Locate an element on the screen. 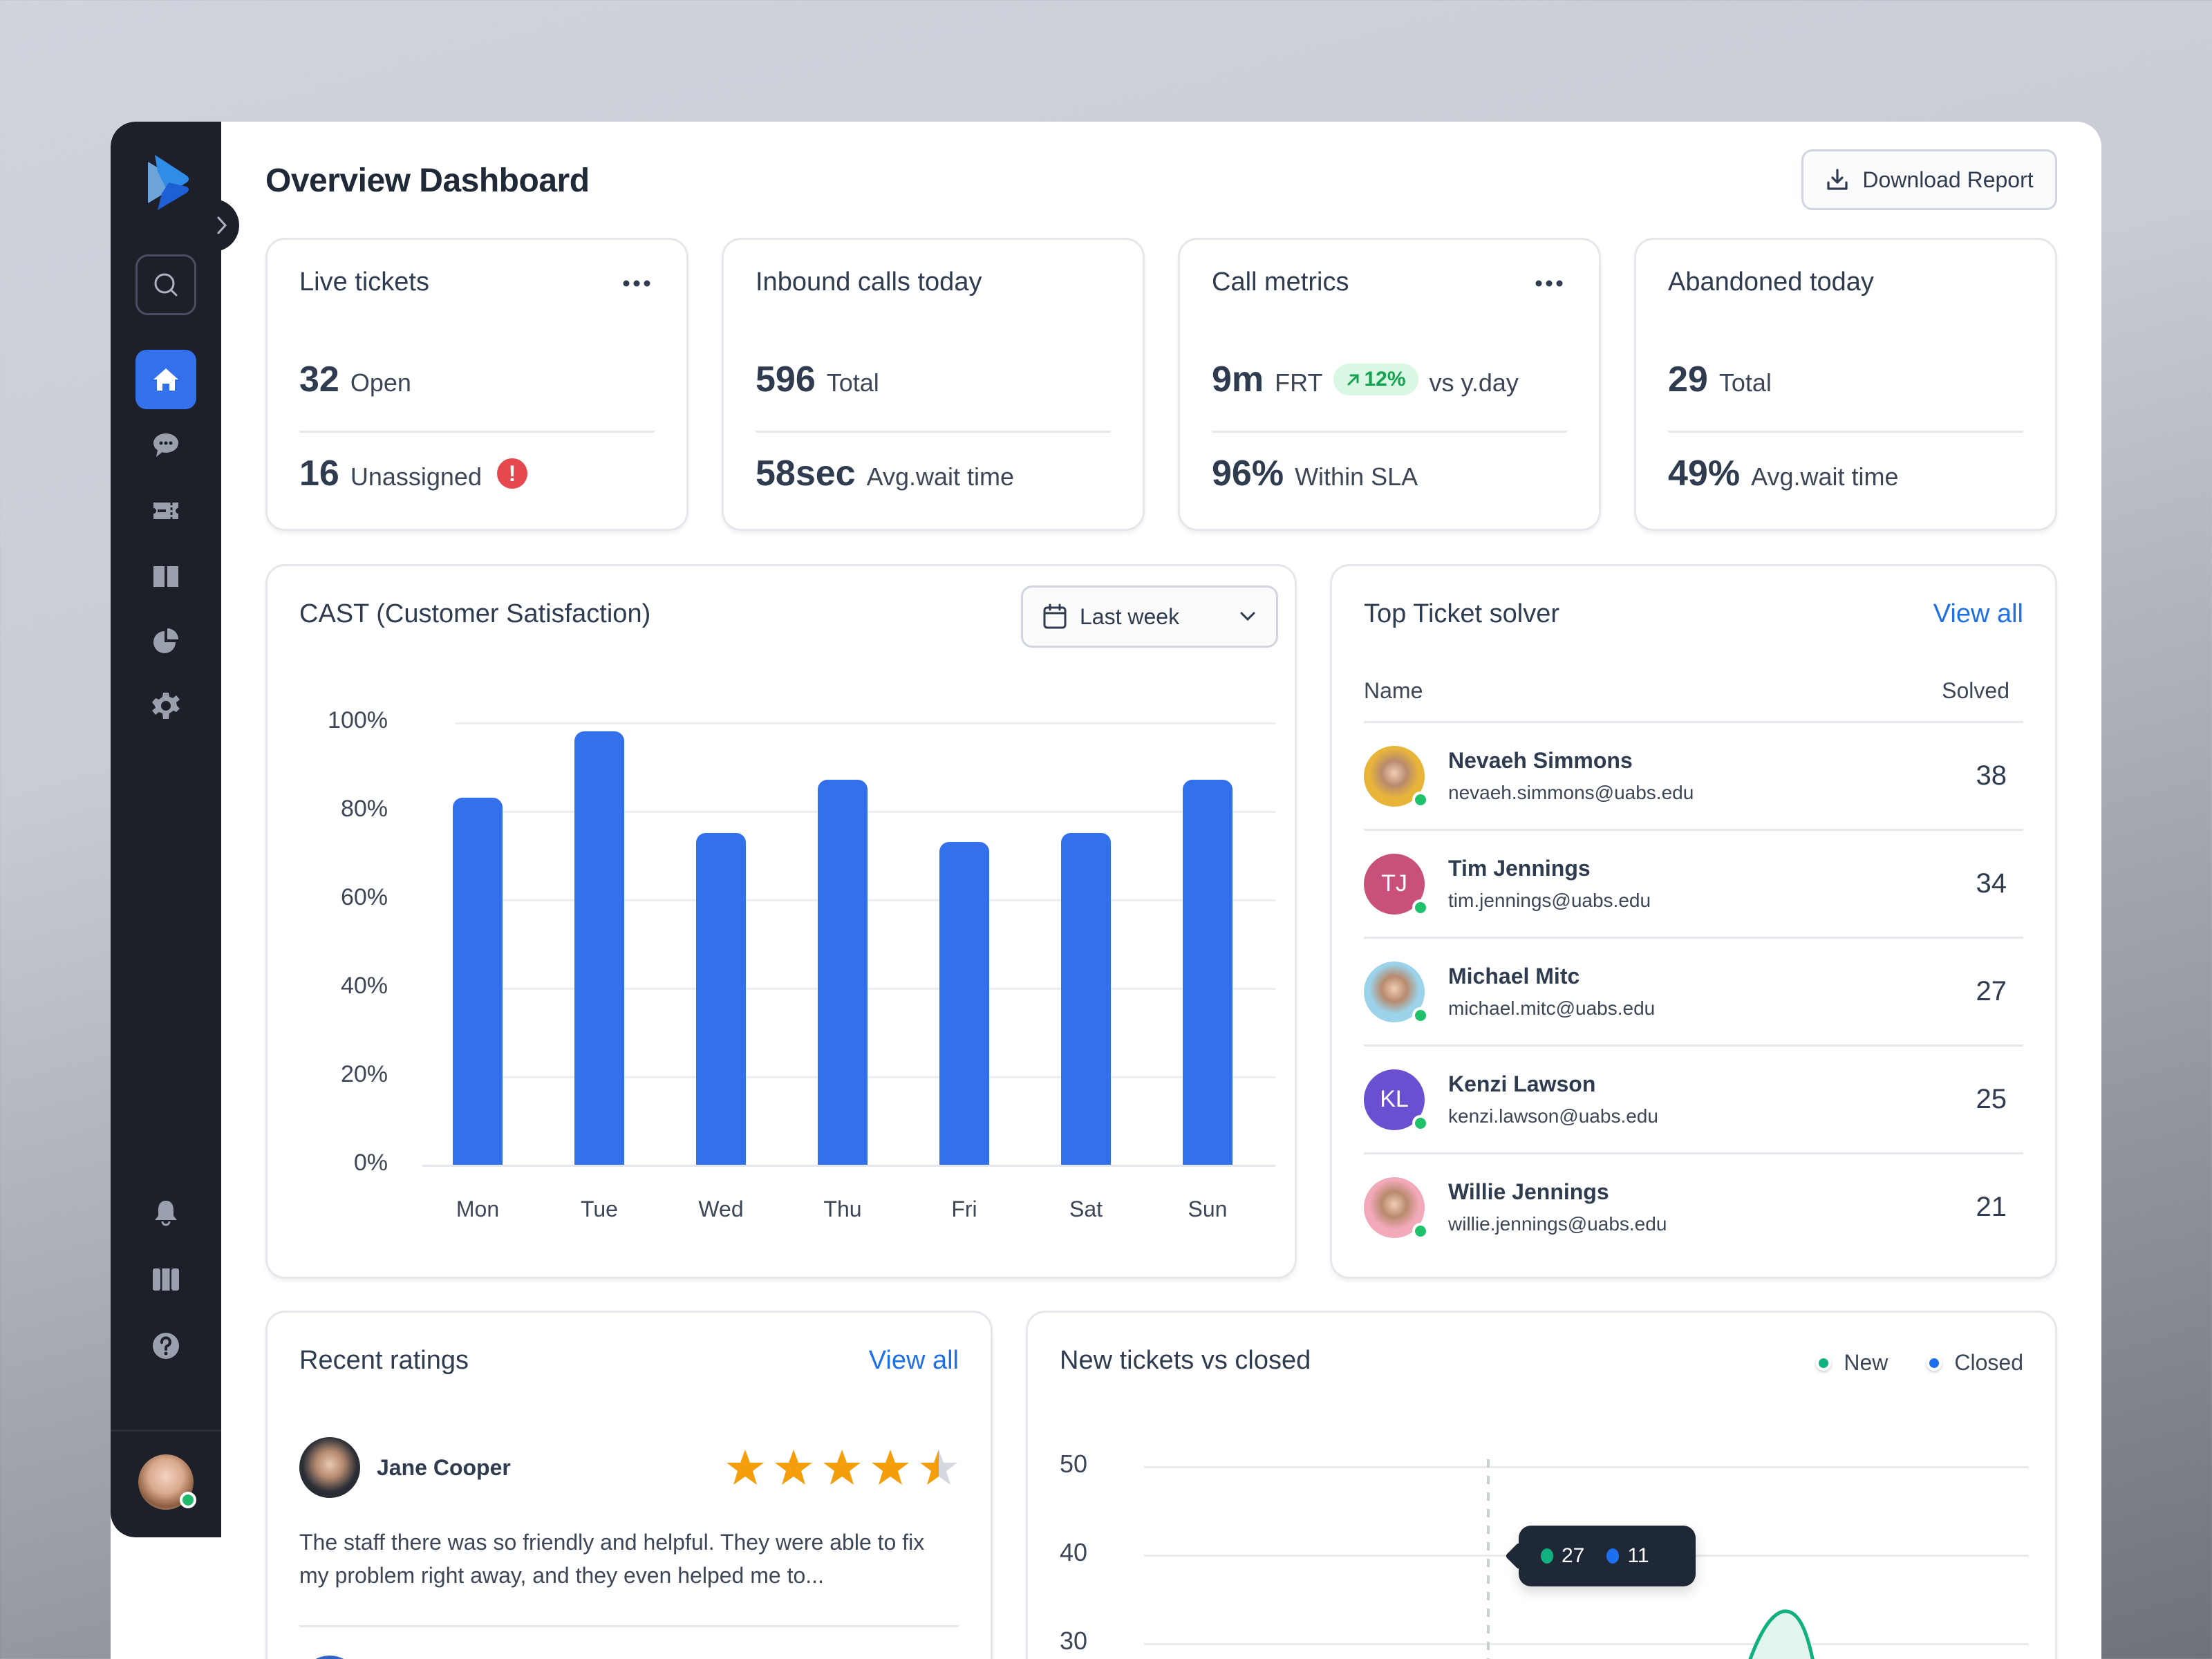 The height and width of the screenshot is (1659, 2212). stat-row: 16 Unassigned ! is located at coordinates (413, 474).